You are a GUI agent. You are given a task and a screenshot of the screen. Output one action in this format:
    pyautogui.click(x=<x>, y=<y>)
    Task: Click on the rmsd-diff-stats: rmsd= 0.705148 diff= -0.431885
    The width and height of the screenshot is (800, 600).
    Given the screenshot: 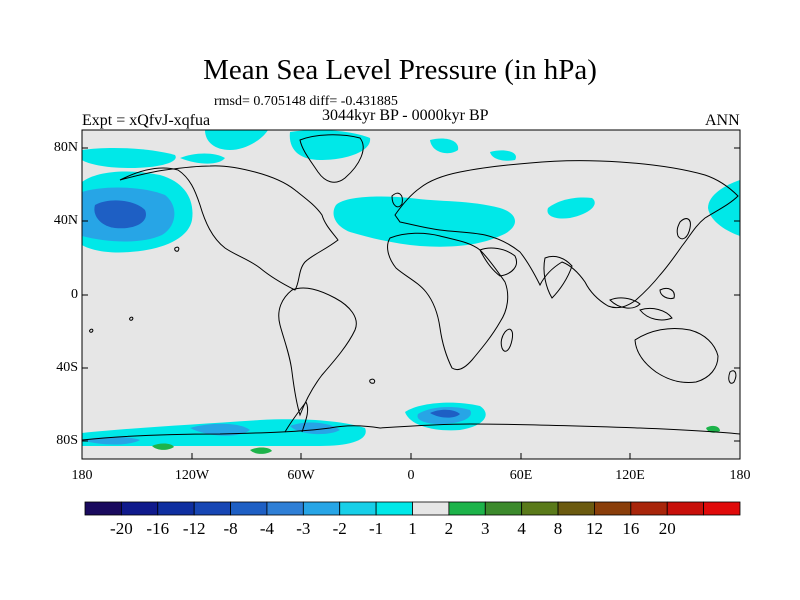 What is the action you would take?
    pyautogui.click(x=306, y=101)
    